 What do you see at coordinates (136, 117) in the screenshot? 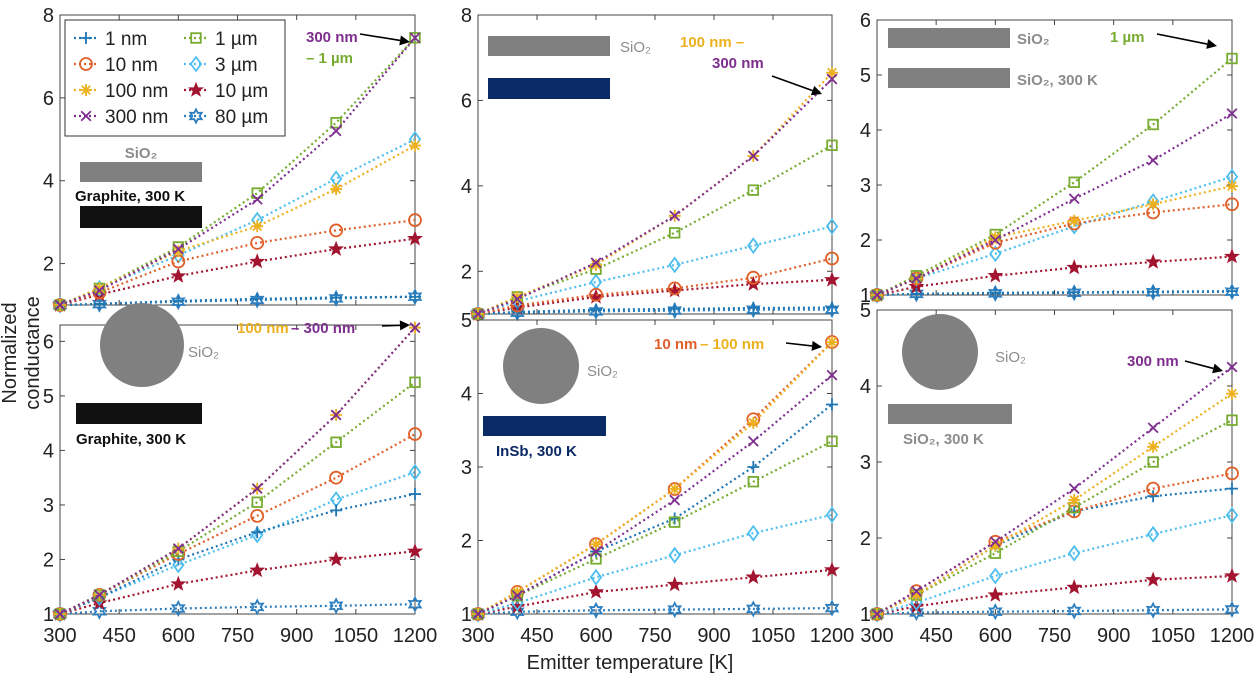
I see `legend-label: 300 nm` at bounding box center [136, 117].